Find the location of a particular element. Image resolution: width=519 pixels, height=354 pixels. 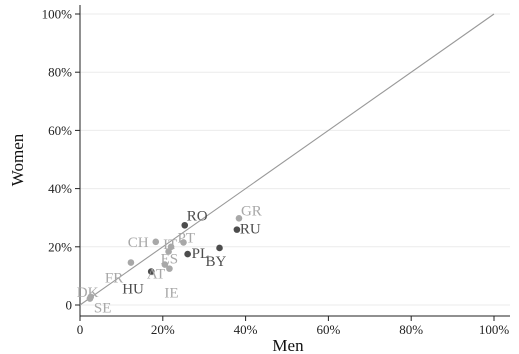

point-label-ro: RO is located at coordinates (197, 216).